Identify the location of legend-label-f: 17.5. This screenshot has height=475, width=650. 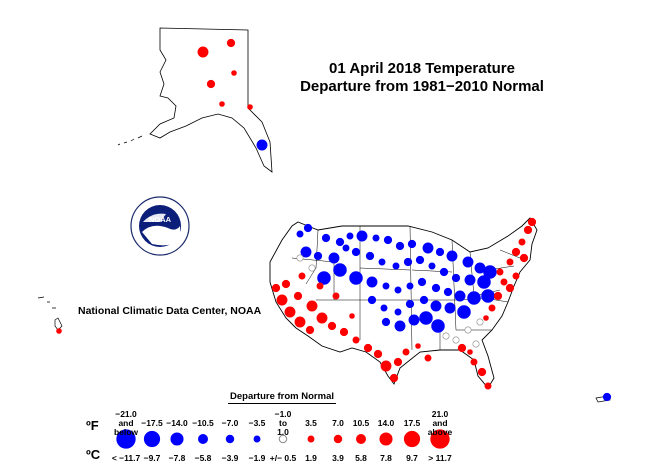
(412, 423).